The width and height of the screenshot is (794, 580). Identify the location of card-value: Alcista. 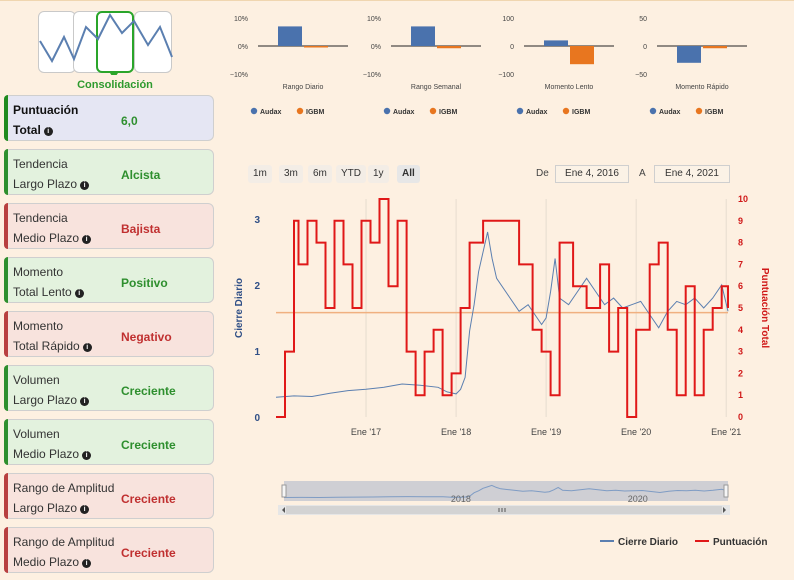
(141, 175).